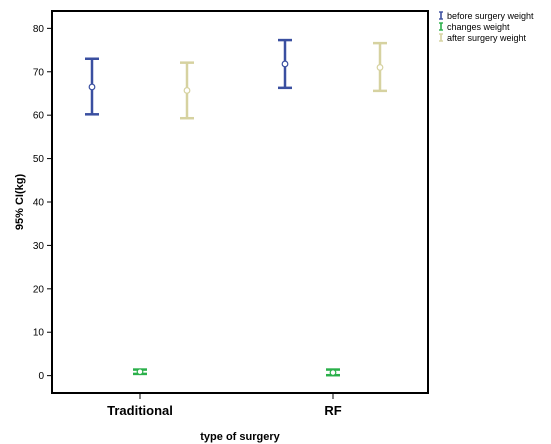 This screenshot has width=551, height=444. Describe the element at coordinates (20, 202) in the screenshot. I see `y-axis-title: 95% CI(kg)` at that location.